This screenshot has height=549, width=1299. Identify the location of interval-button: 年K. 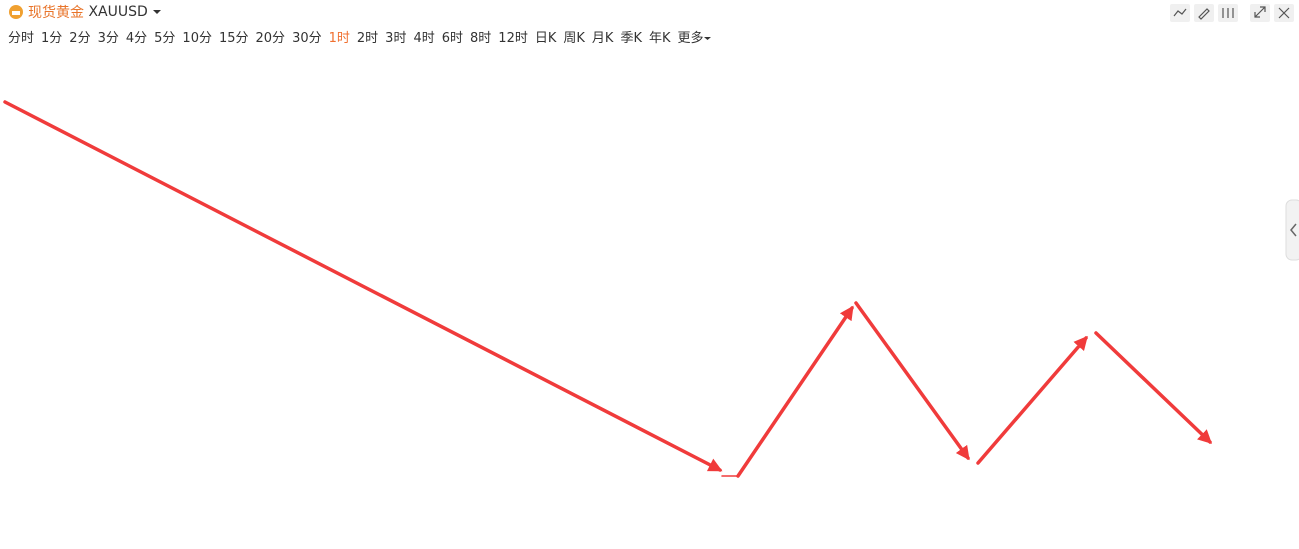
(659, 38).